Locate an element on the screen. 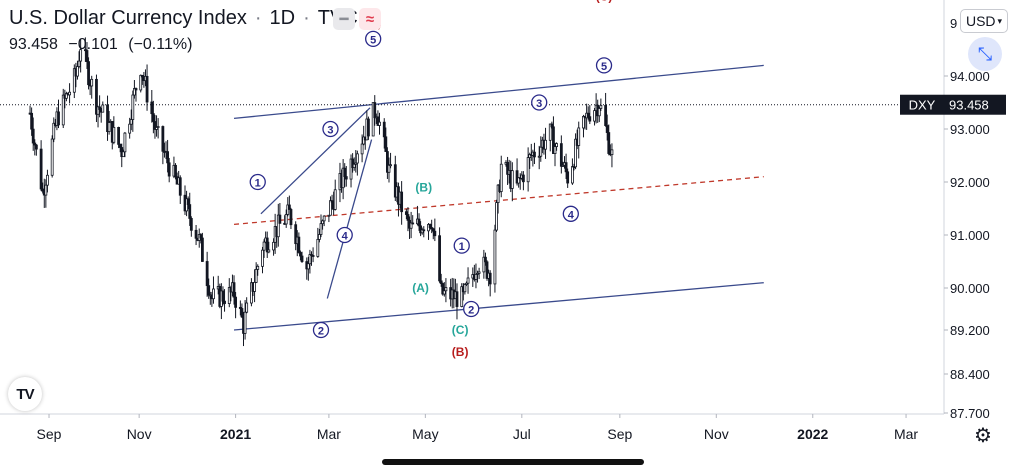  time-tick-label: Nov is located at coordinates (139, 434).